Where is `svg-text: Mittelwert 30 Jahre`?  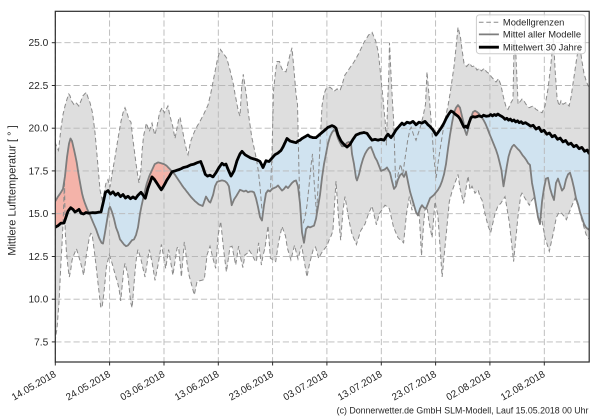 svg-text: Mittelwert 30 Jahre is located at coordinates (542, 46).